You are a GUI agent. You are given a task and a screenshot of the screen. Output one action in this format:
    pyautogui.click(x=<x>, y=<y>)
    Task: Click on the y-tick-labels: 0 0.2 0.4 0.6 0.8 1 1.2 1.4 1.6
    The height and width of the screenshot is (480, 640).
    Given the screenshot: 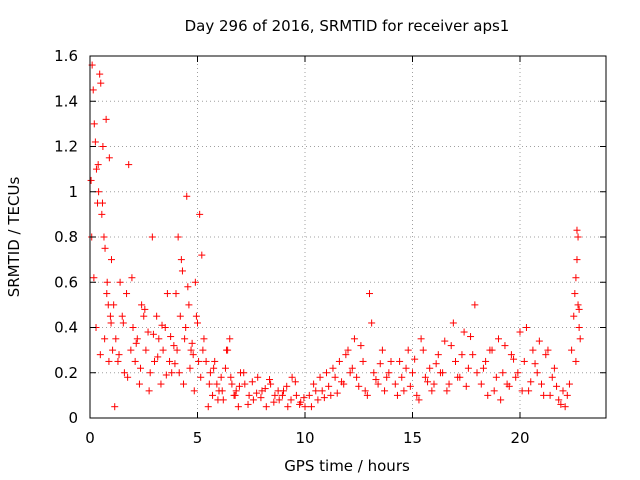 What is the action you would take?
    pyautogui.click(x=66, y=237)
    